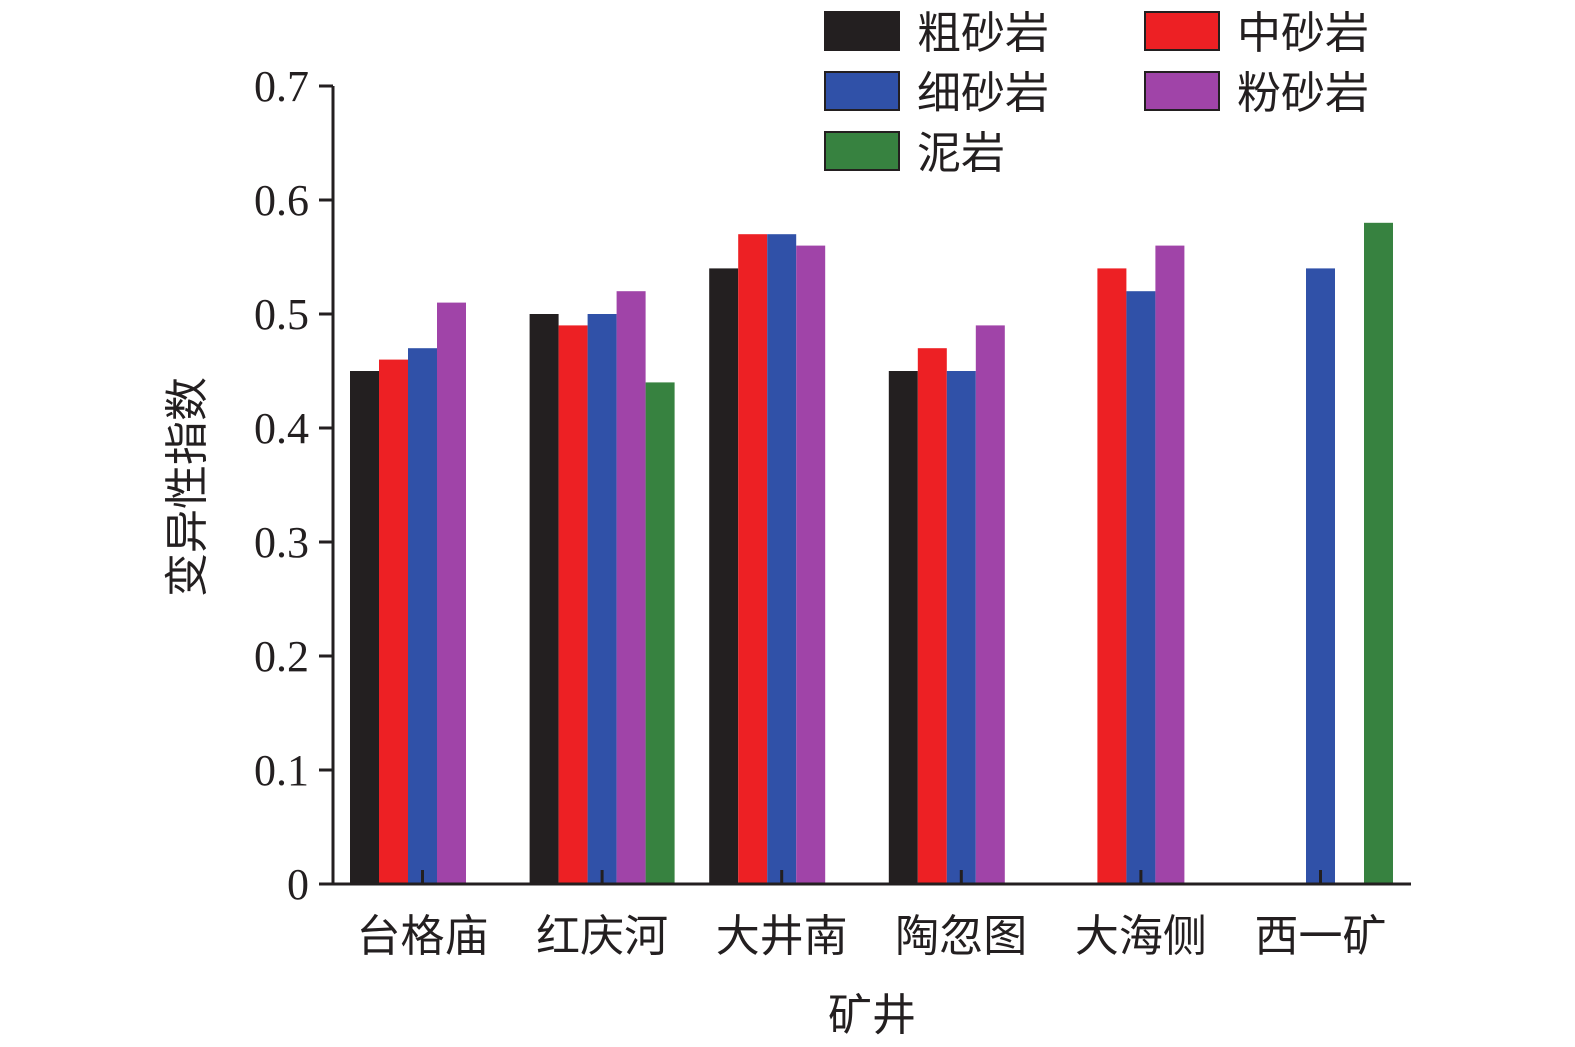  Describe the element at coordinates (573, 604) in the screenshot. I see `bar-中砂岩-红庆河` at that location.